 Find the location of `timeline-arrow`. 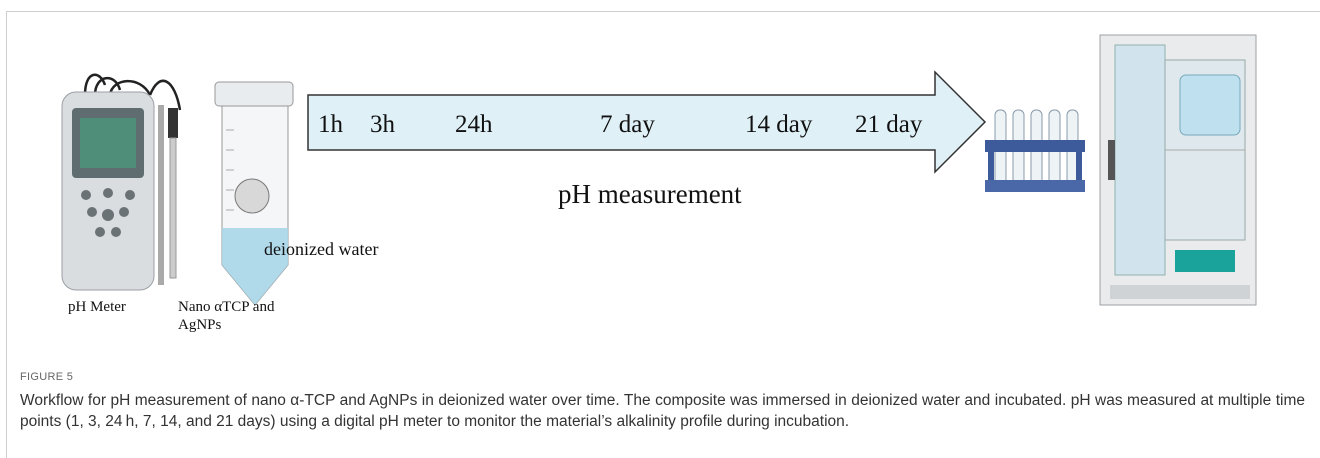

timeline-arrow is located at coordinates (647, 122).